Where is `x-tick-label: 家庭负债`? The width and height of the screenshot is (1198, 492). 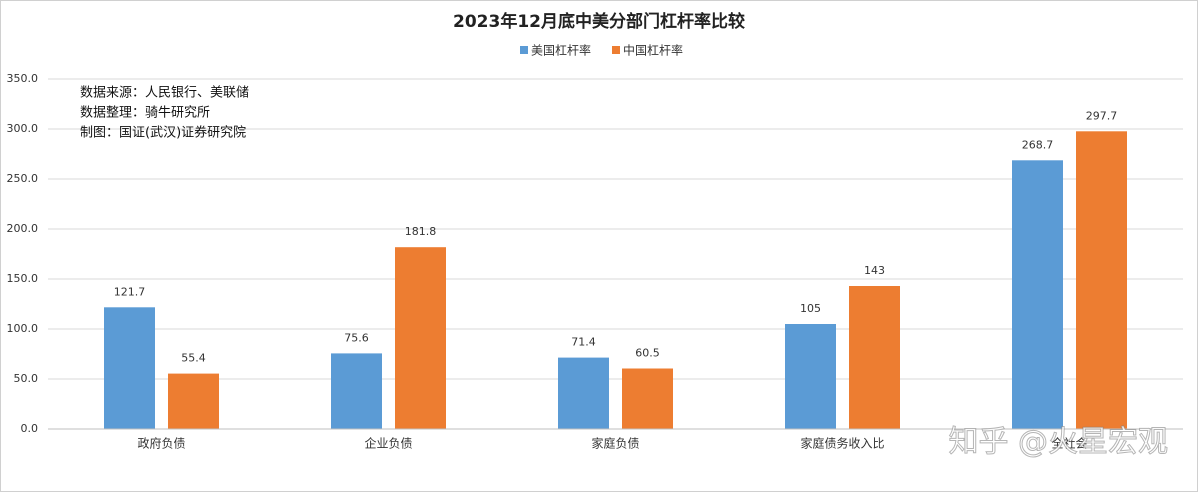 x-tick-label: 家庭负债 is located at coordinates (615, 443).